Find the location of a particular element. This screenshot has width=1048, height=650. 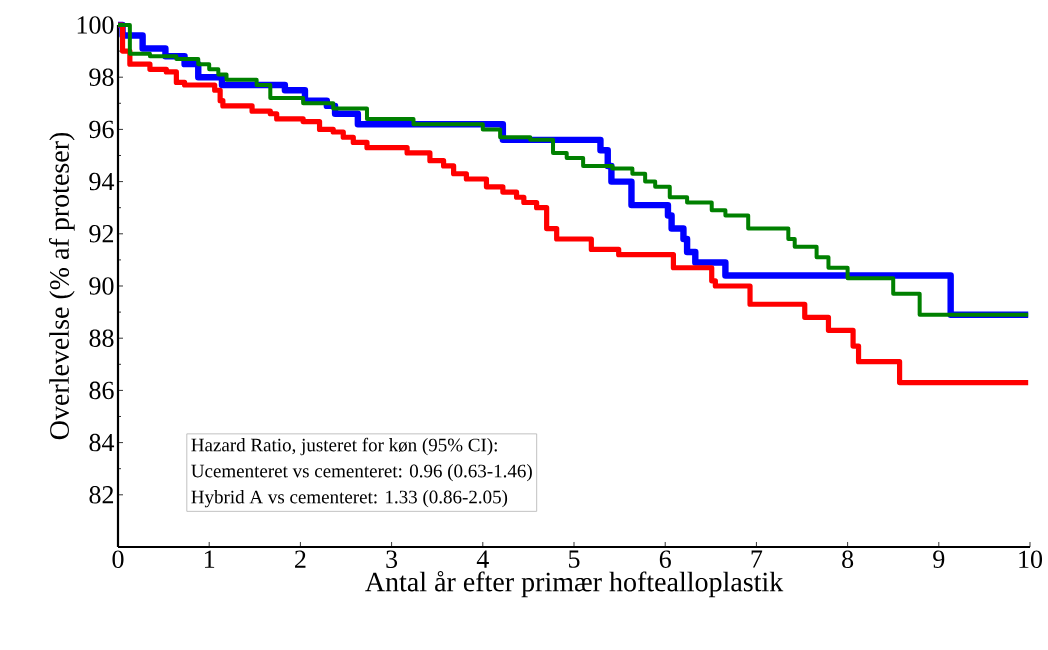

annotation: Hazard Ratio, justeret for køn (95% CI): is located at coordinates (344, 446).